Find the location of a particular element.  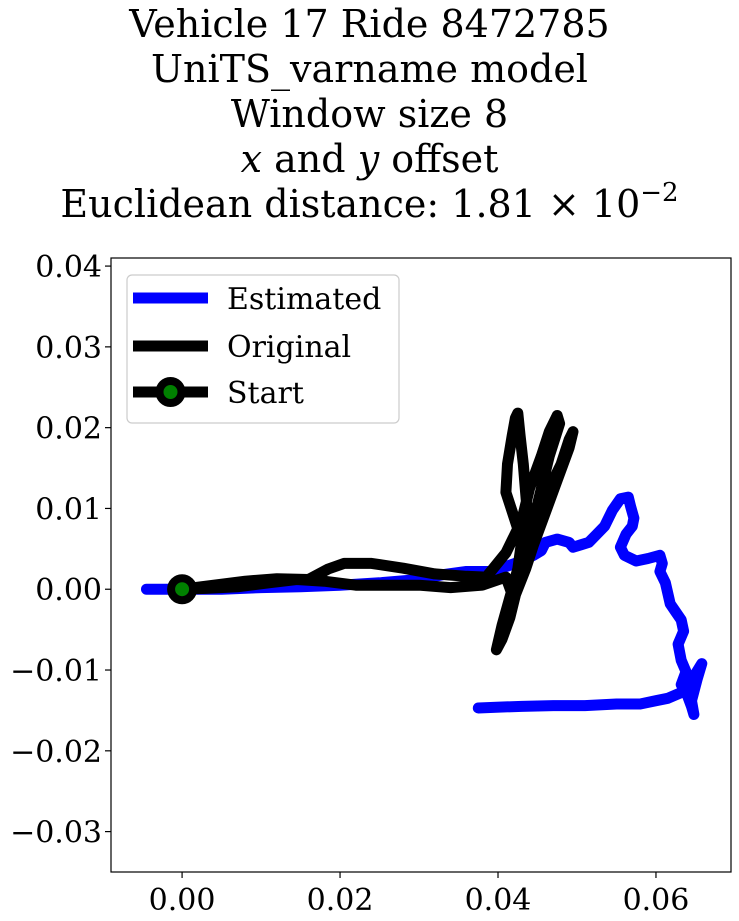

title-line-5: Euclidean distance: 1.81 × 10−2 is located at coordinates (369, 203).